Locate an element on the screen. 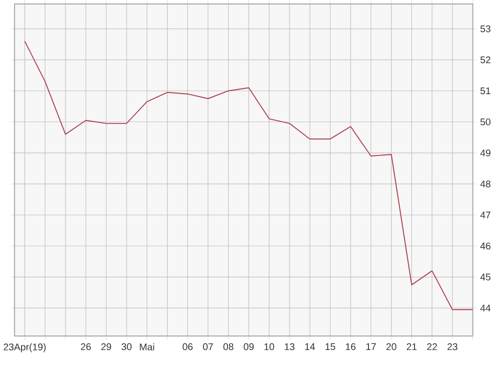 This screenshot has height=373, width=499. y-tick-label: 47 is located at coordinates (485, 215).